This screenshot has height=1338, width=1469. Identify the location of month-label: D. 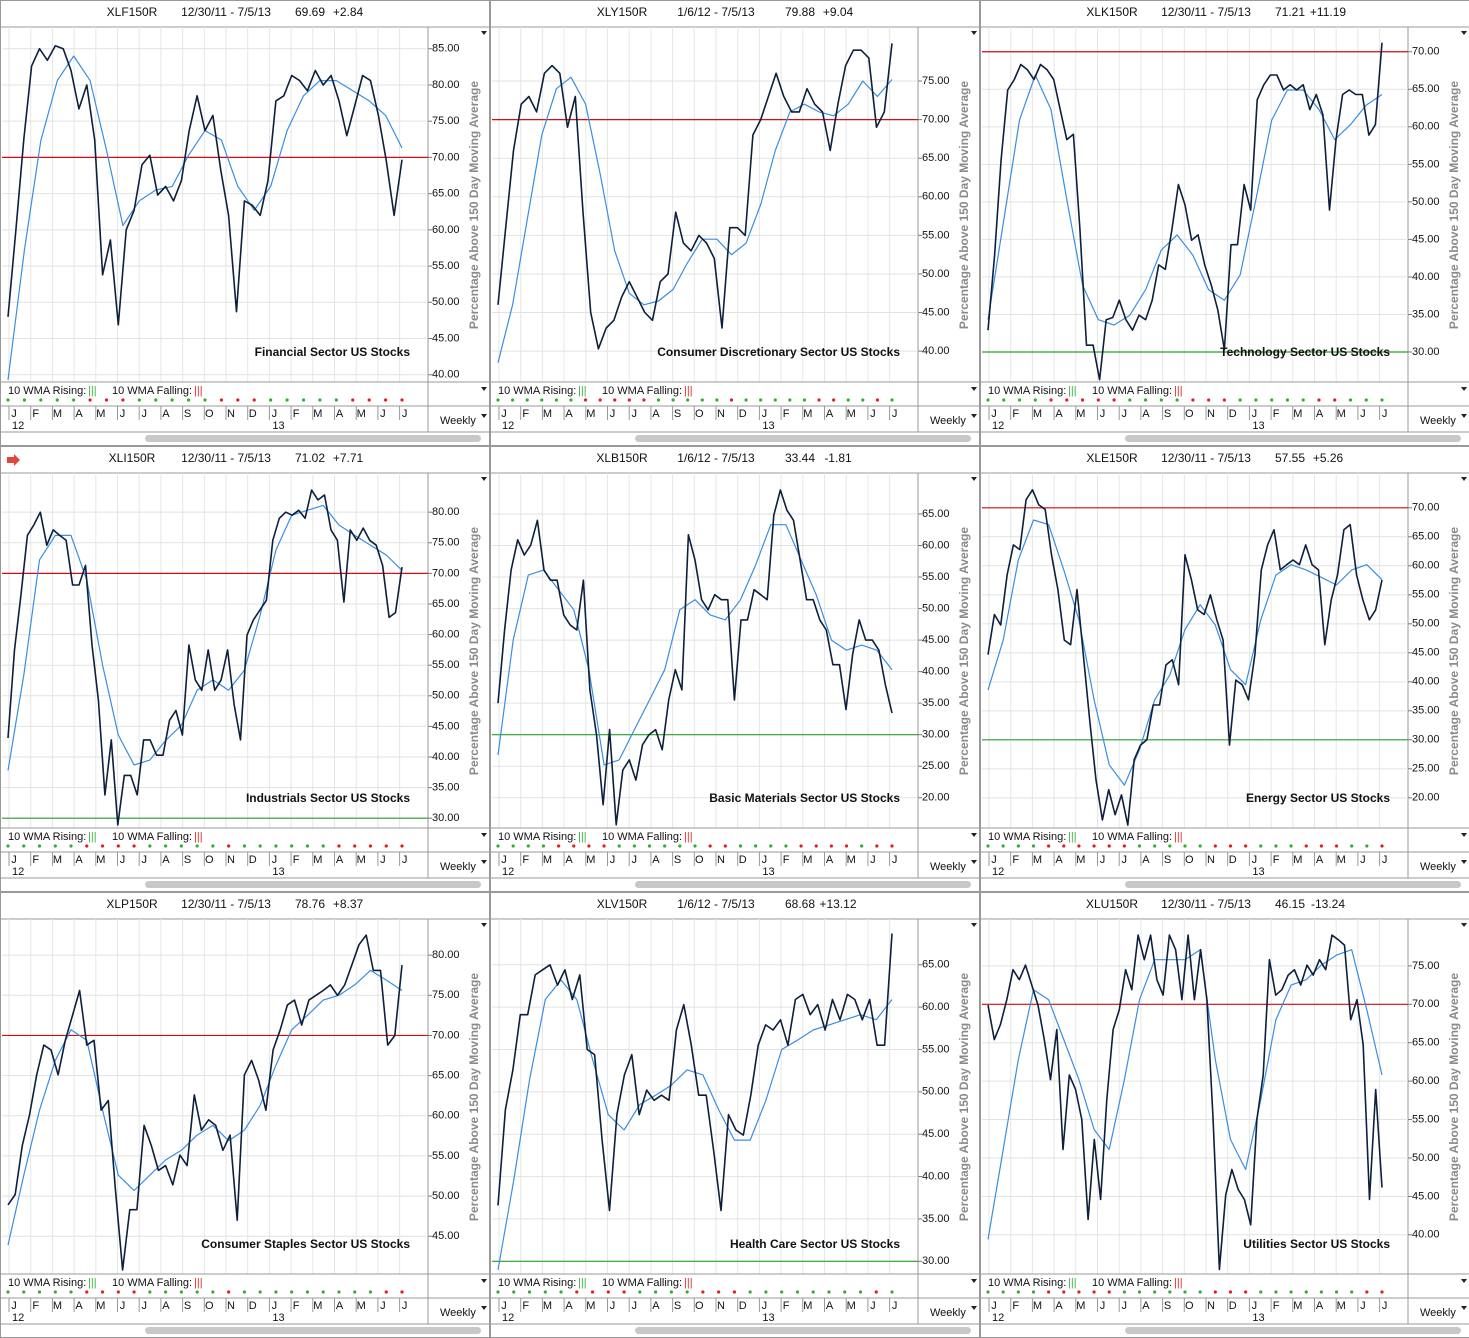
(253, 414).